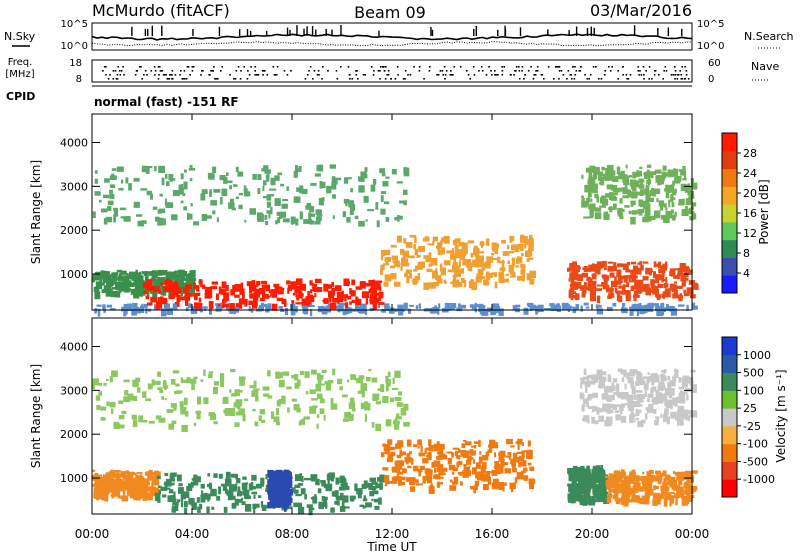 The height and width of the screenshot is (554, 800). What do you see at coordinates (729, 417) in the screenshot?
I see `colorbar-frame` at bounding box center [729, 417].